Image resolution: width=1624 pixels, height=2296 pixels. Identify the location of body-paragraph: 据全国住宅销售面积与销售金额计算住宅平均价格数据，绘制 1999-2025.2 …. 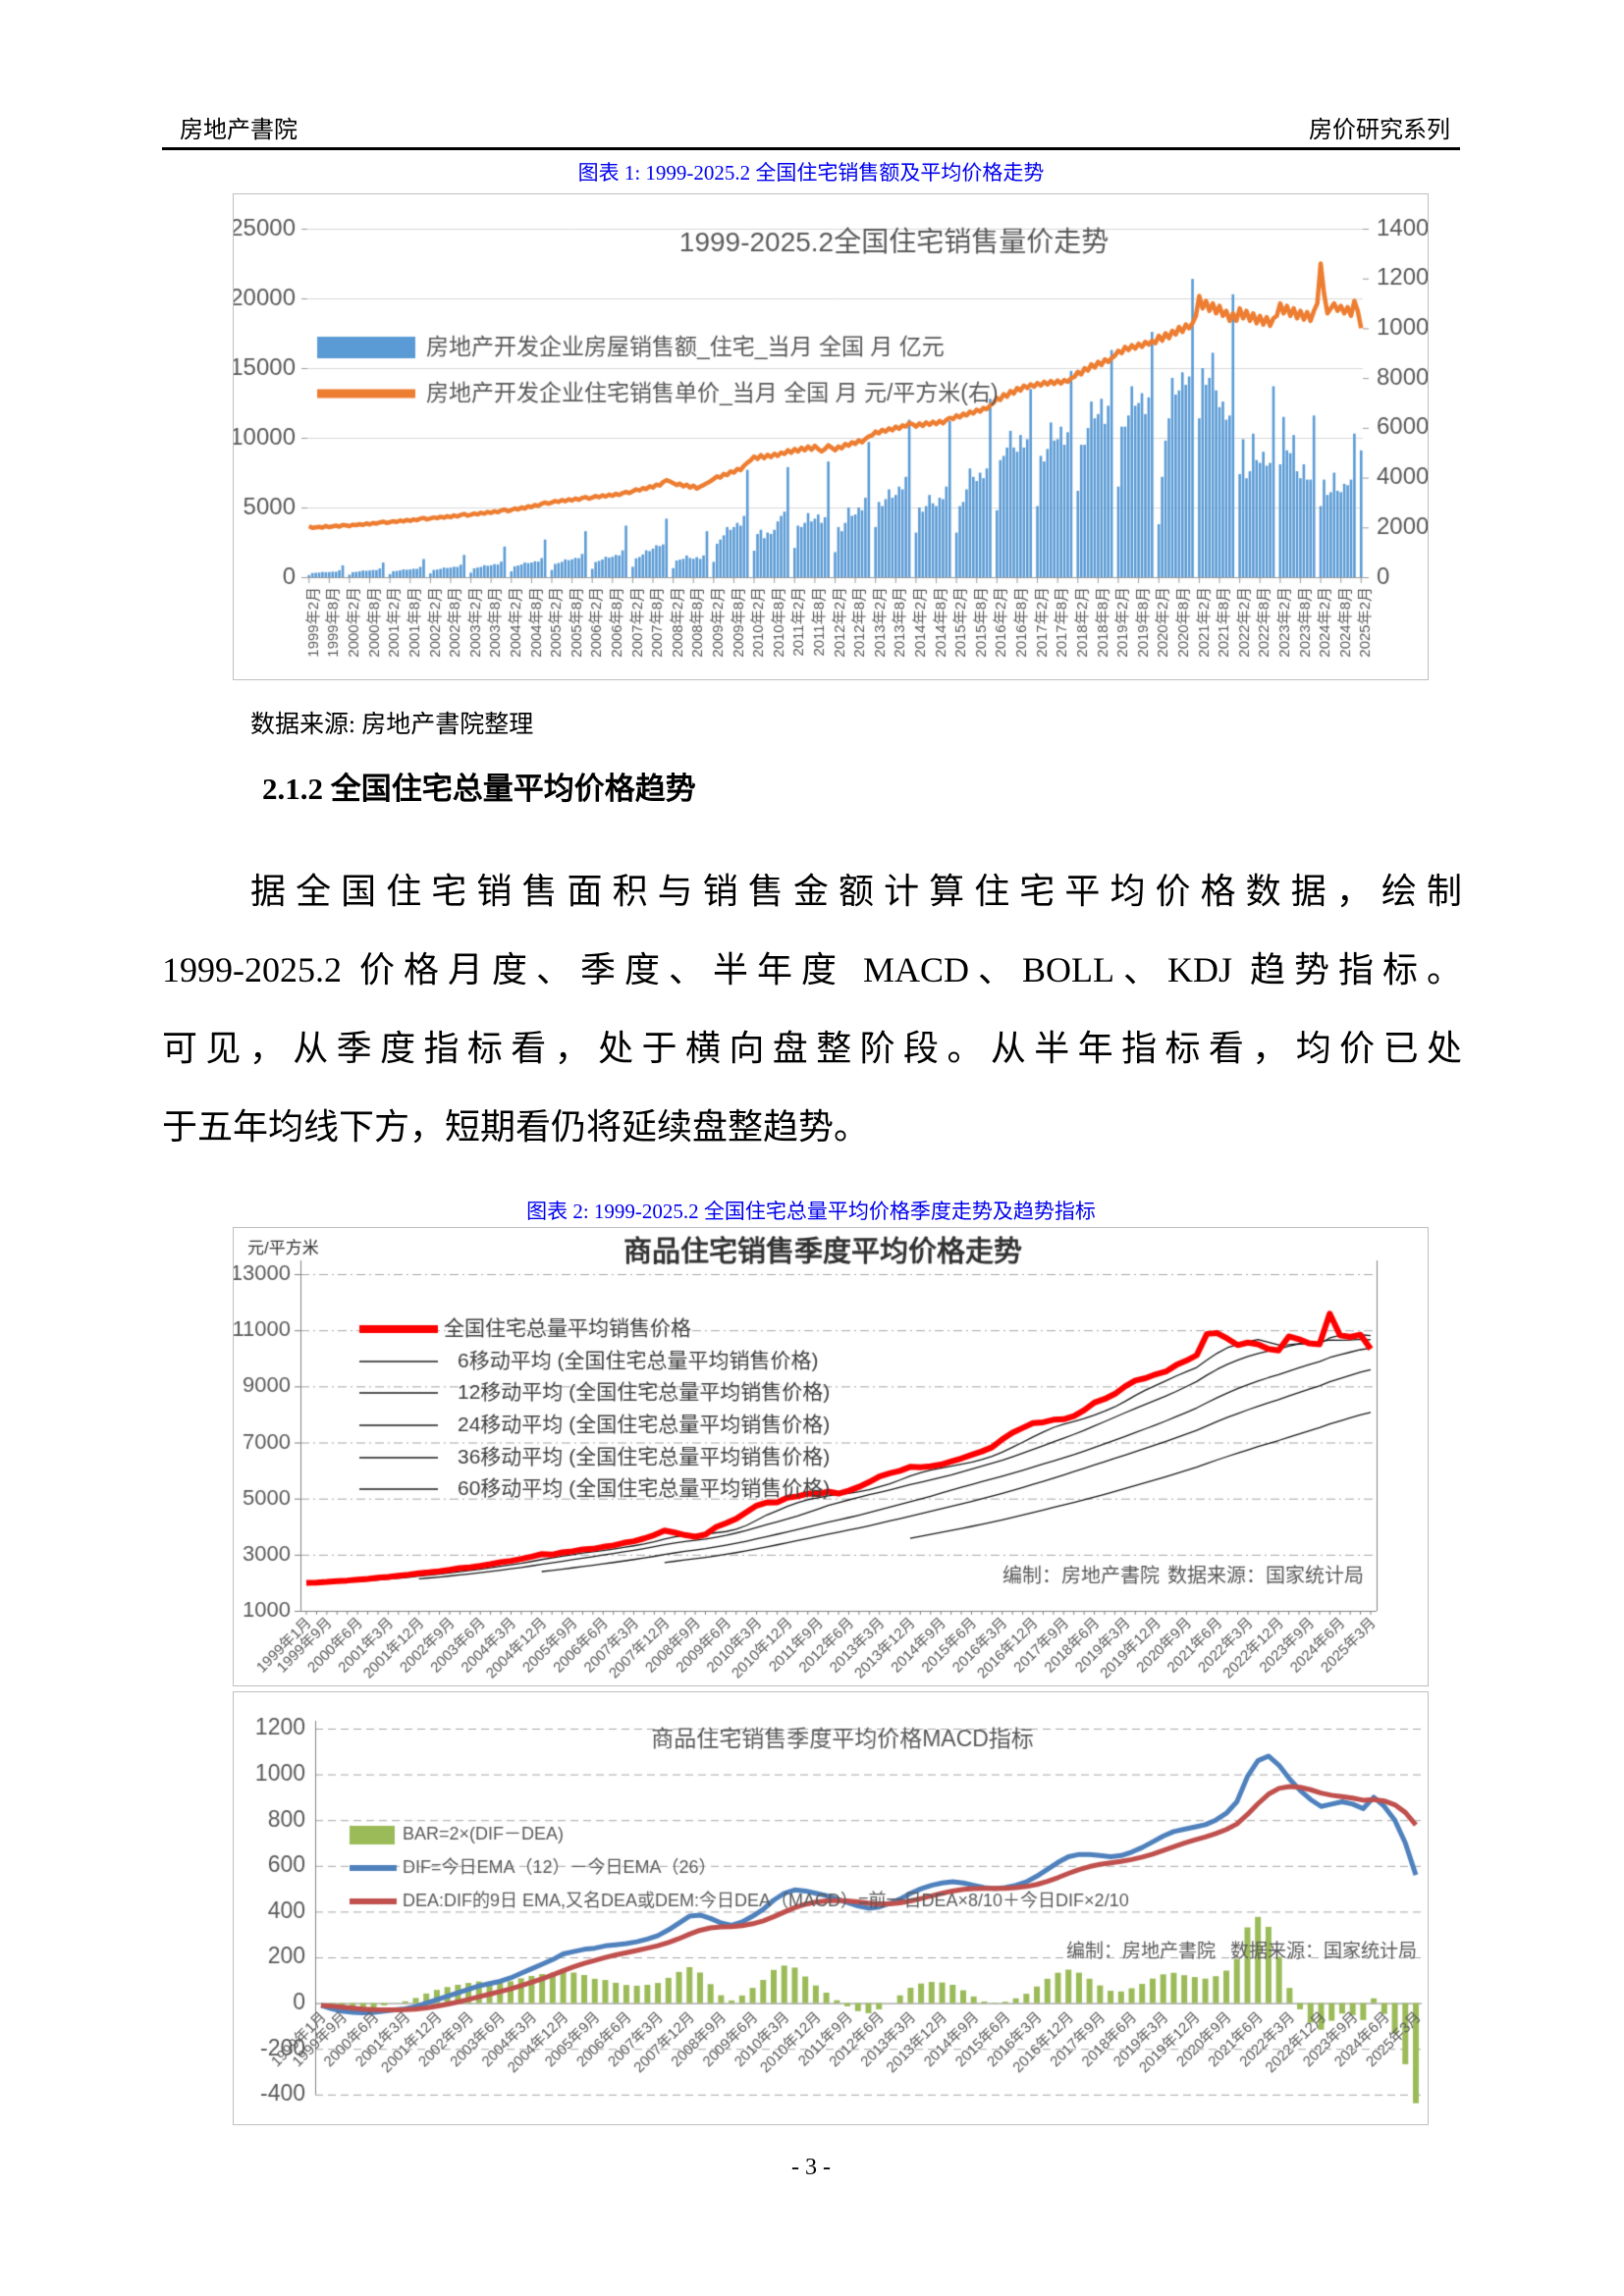
(812, 1009).